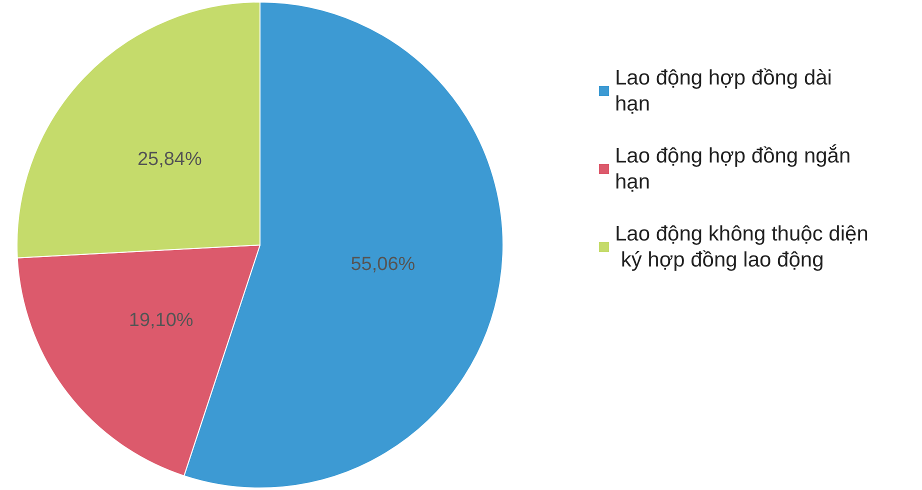 The height and width of the screenshot is (490, 922). I want to click on legend-label: Lao động hợp đồng dài hạn, so click(726, 91).